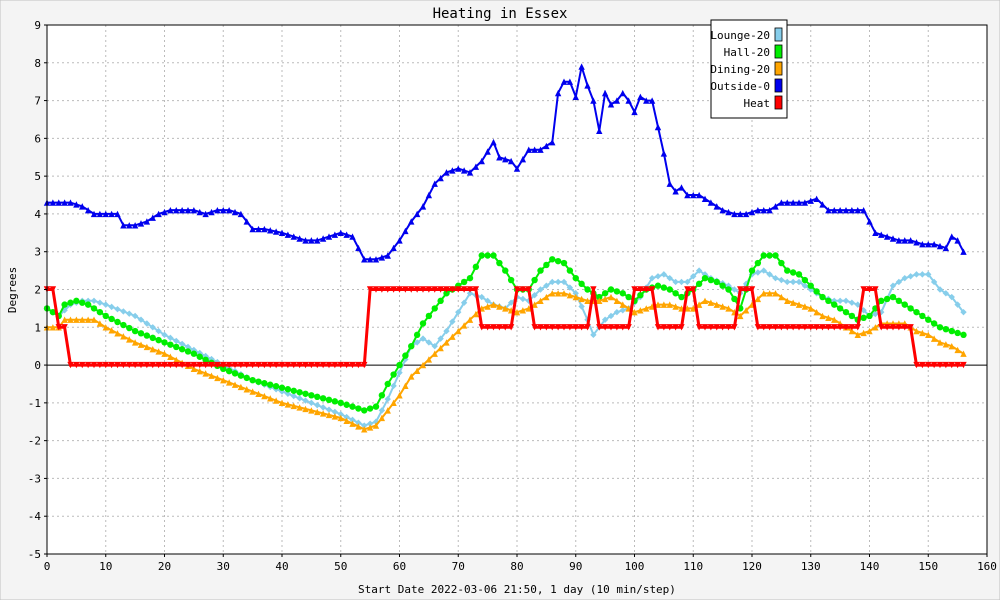  I want to click on y-axis-label: Degrees, so click(12, 290).